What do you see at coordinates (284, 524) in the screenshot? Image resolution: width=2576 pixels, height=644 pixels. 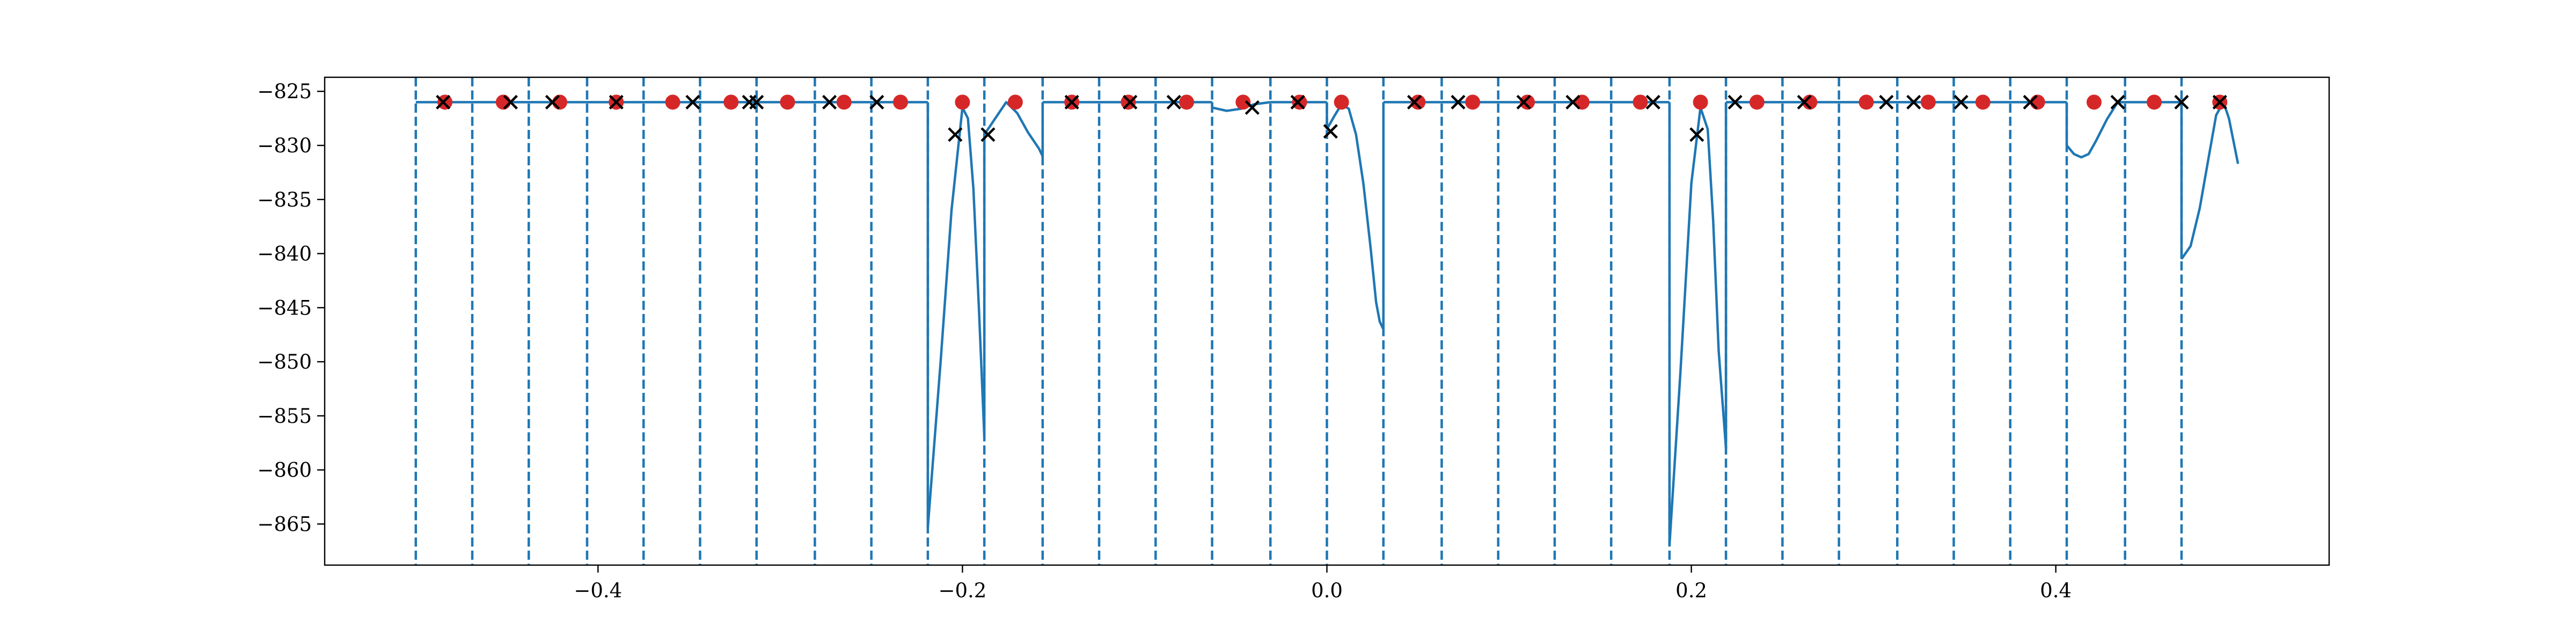 I see `y-tick-label: −865` at bounding box center [284, 524].